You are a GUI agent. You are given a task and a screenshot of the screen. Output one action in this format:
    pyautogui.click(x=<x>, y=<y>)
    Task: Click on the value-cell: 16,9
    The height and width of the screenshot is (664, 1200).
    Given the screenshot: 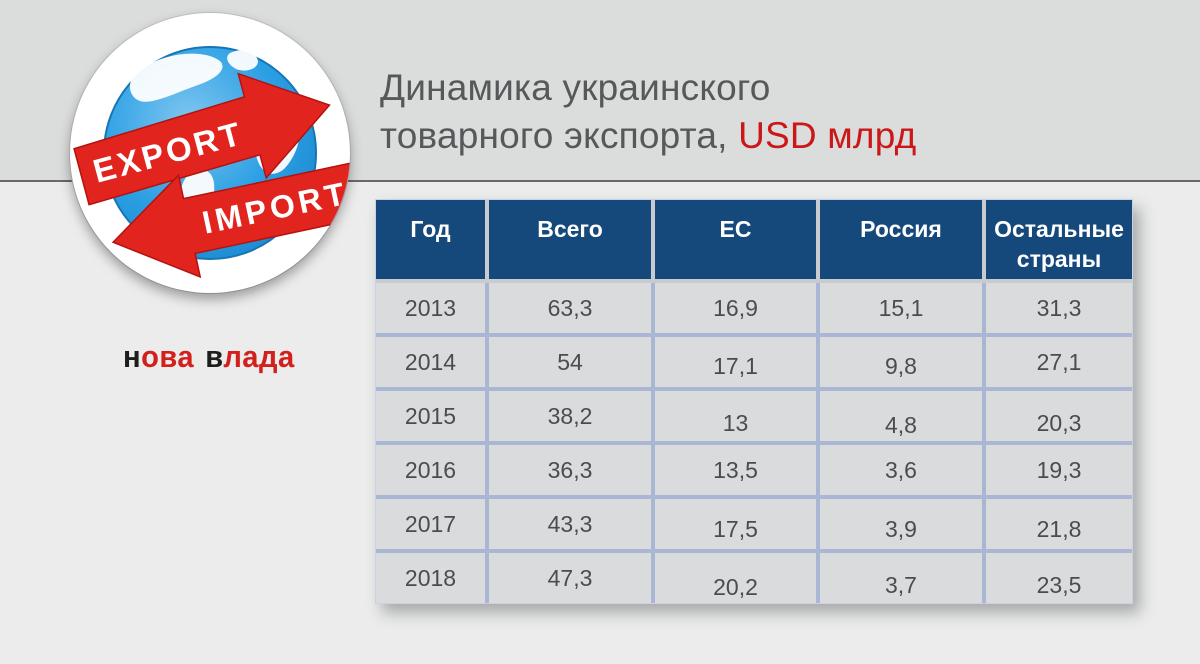 What is the action you would take?
    pyautogui.click(x=735, y=308)
    